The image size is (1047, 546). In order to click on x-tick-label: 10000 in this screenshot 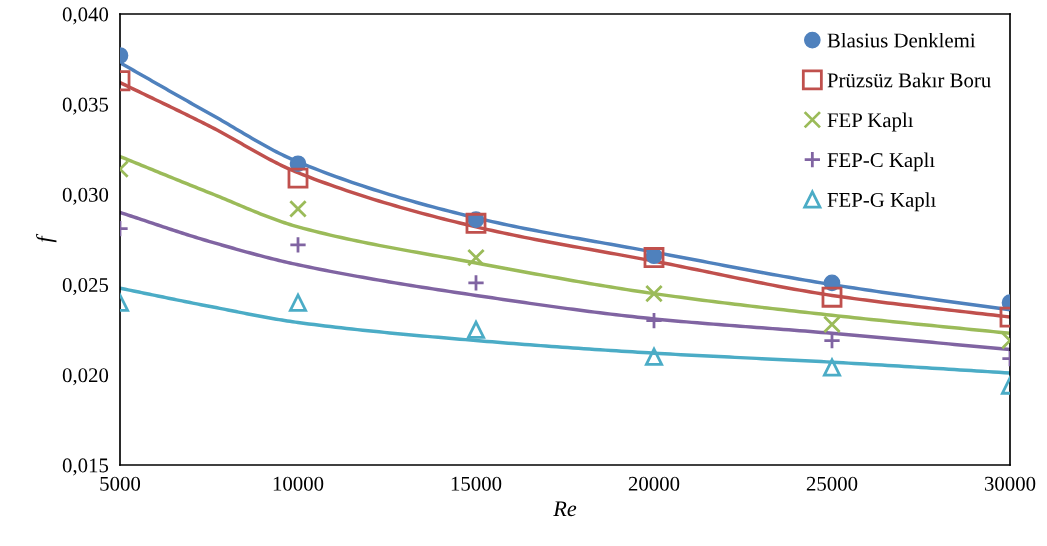, I will do `click(298, 483)`.